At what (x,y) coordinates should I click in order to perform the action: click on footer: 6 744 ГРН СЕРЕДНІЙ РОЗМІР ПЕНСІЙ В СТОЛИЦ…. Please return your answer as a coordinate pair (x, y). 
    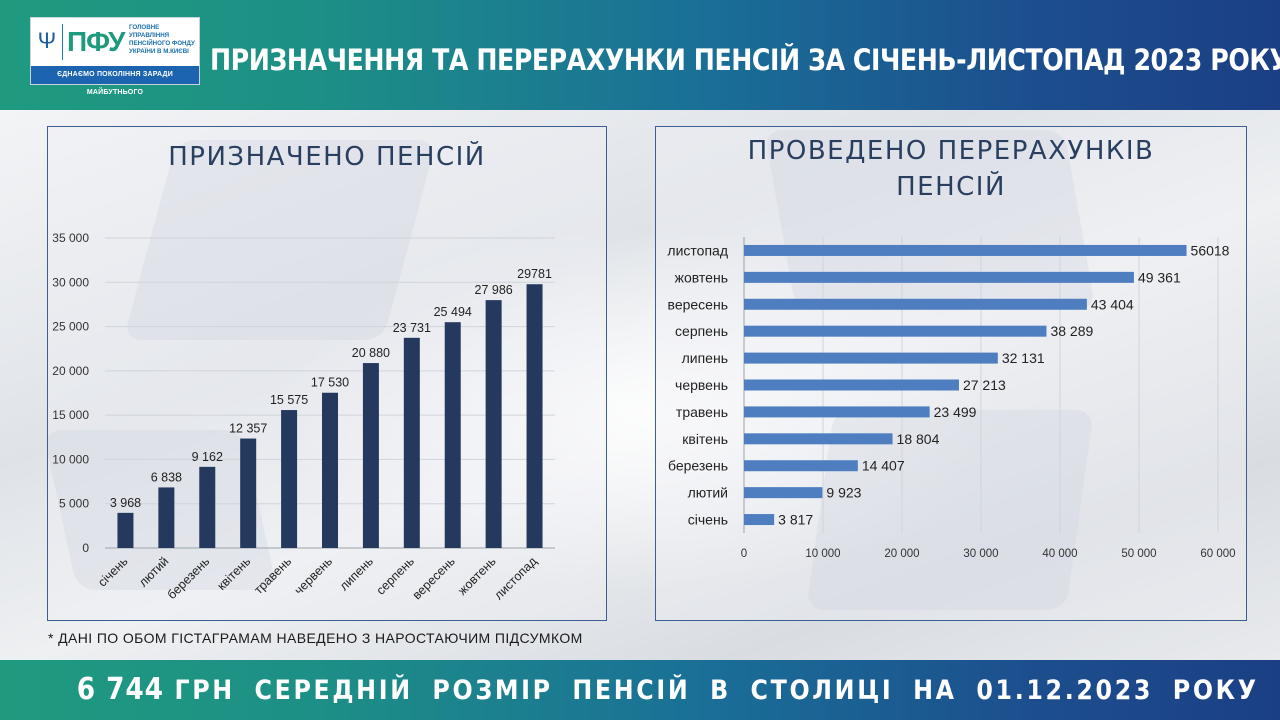
    Looking at the image, I should click on (640, 690).